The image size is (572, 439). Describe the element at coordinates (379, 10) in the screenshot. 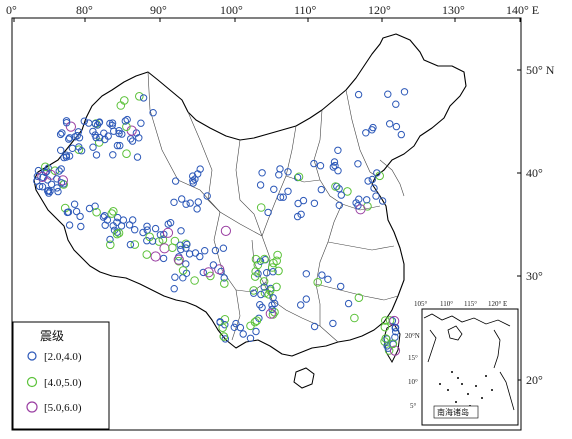

I see `lon-label-120: 120°` at that location.